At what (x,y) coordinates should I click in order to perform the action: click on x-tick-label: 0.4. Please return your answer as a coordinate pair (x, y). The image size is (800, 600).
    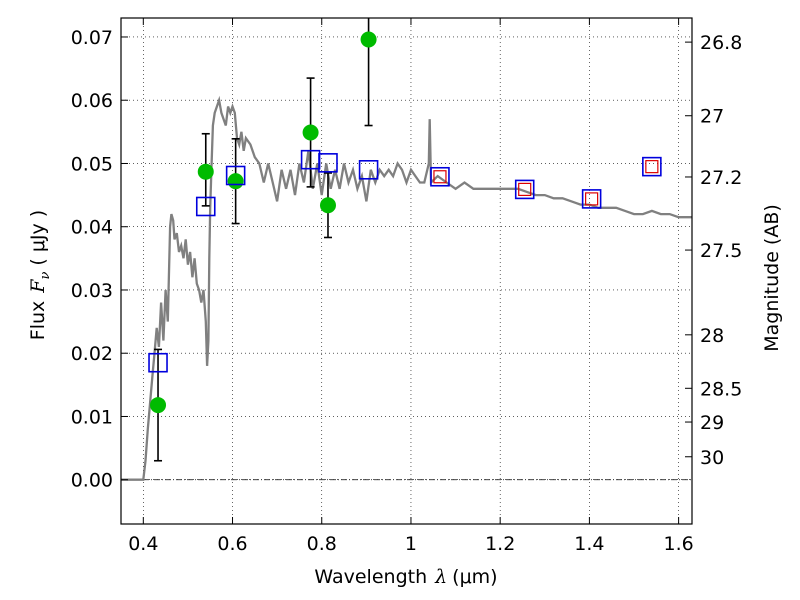
    Looking at the image, I should click on (143, 544).